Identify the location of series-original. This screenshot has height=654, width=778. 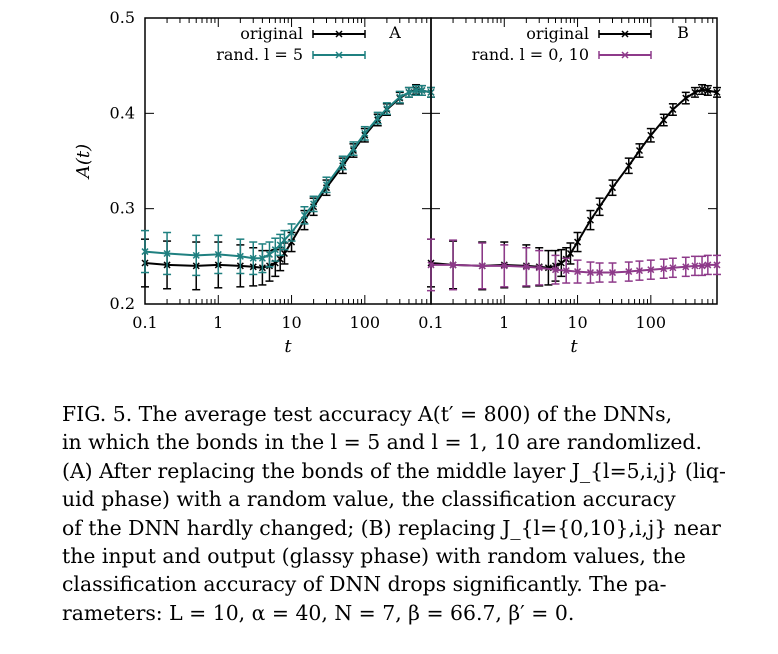
(574, 187).